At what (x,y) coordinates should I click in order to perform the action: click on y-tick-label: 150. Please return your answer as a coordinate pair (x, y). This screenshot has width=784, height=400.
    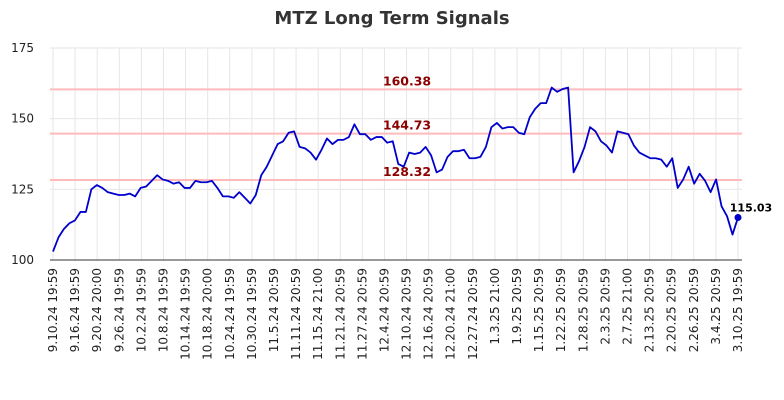
    Looking at the image, I should click on (22, 119).